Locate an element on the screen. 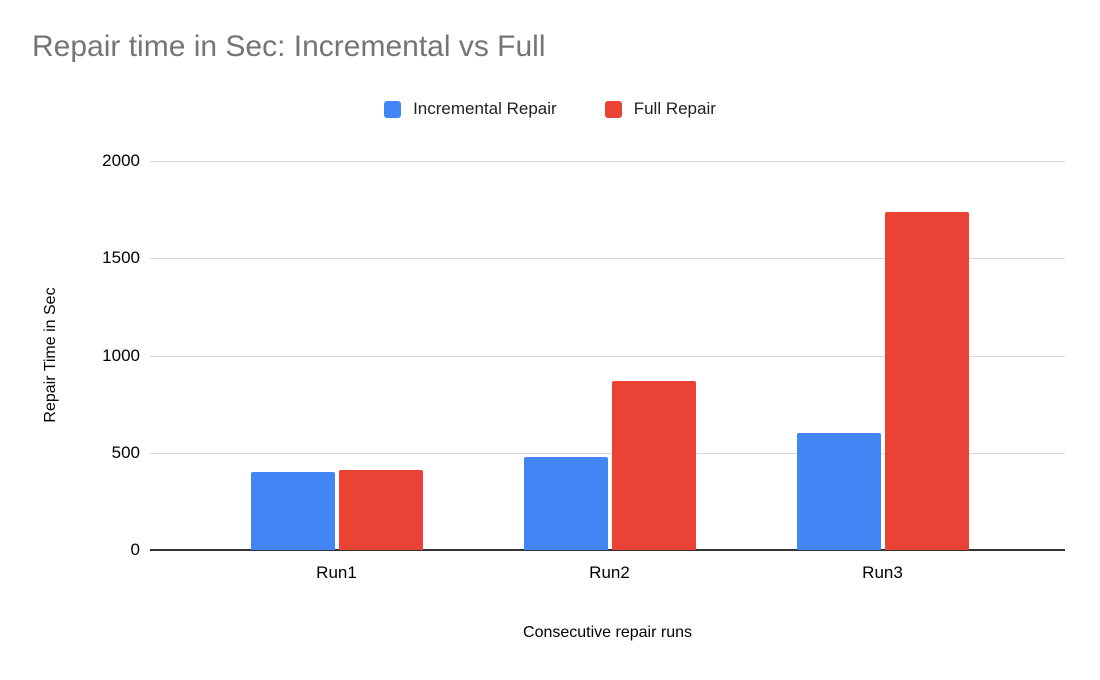 This screenshot has width=1100, height=680. y-tick-label-500: 500 is located at coordinates (125, 452).